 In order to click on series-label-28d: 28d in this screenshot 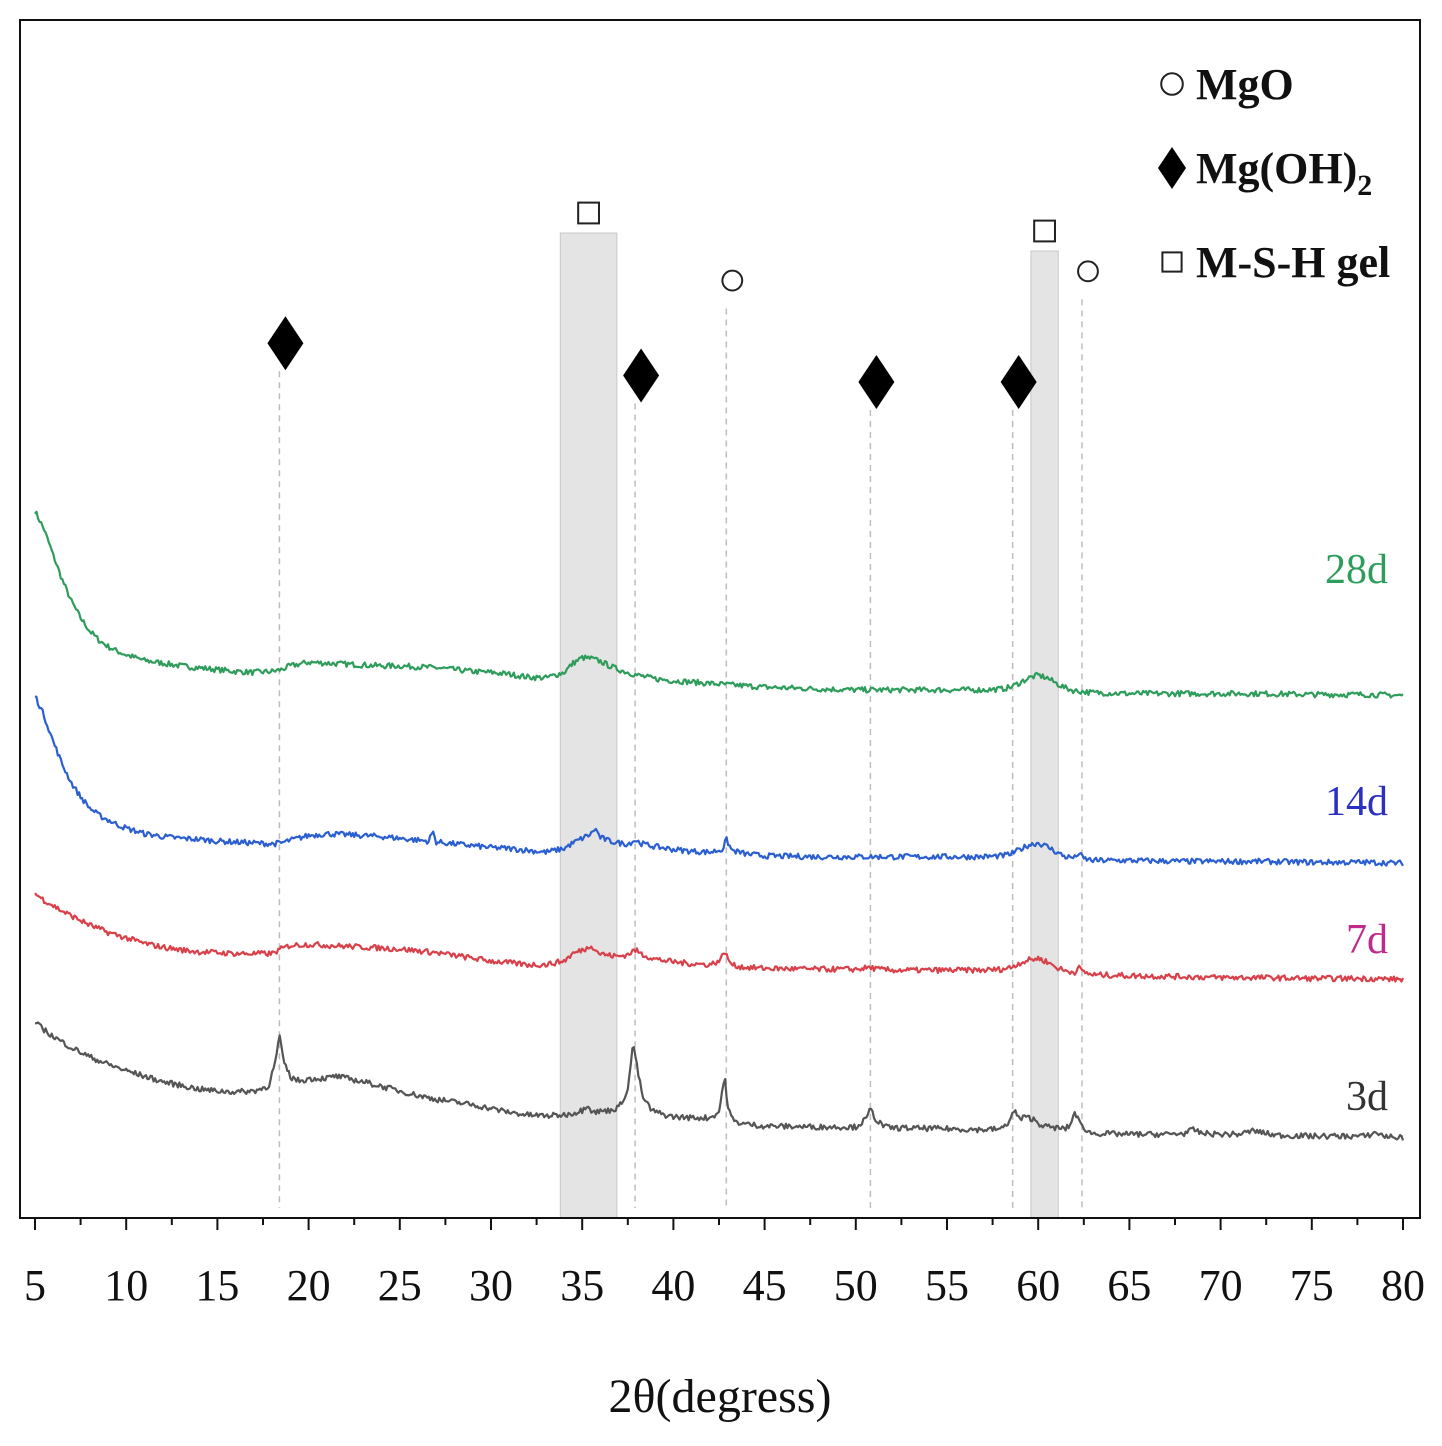, I will do `click(1356, 570)`.